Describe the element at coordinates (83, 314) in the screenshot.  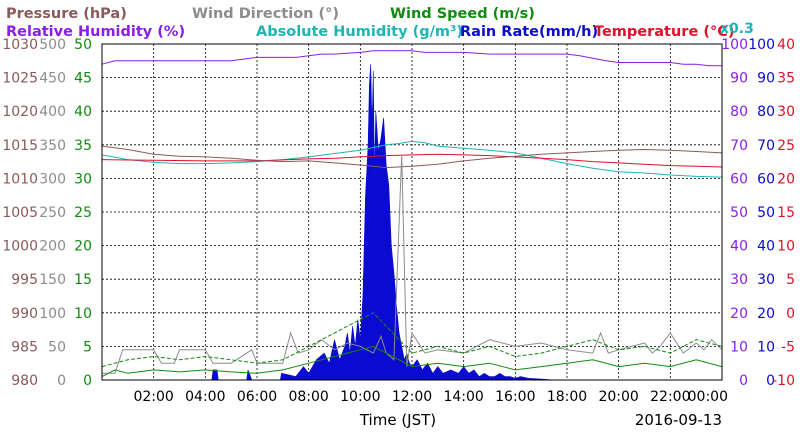
I see `y-tick-wind_speed: 10` at that location.